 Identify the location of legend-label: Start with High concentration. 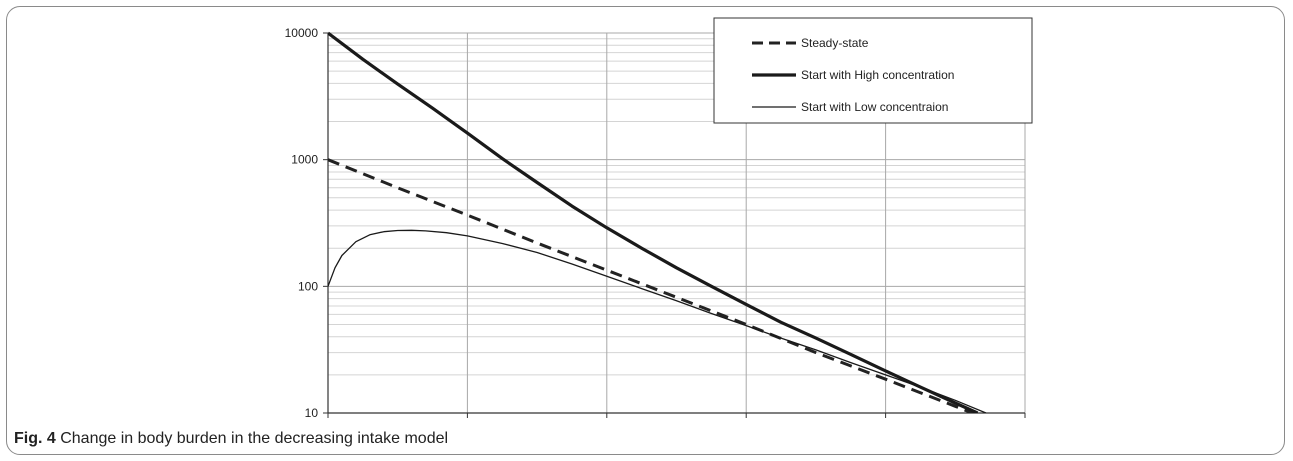
(877, 75).